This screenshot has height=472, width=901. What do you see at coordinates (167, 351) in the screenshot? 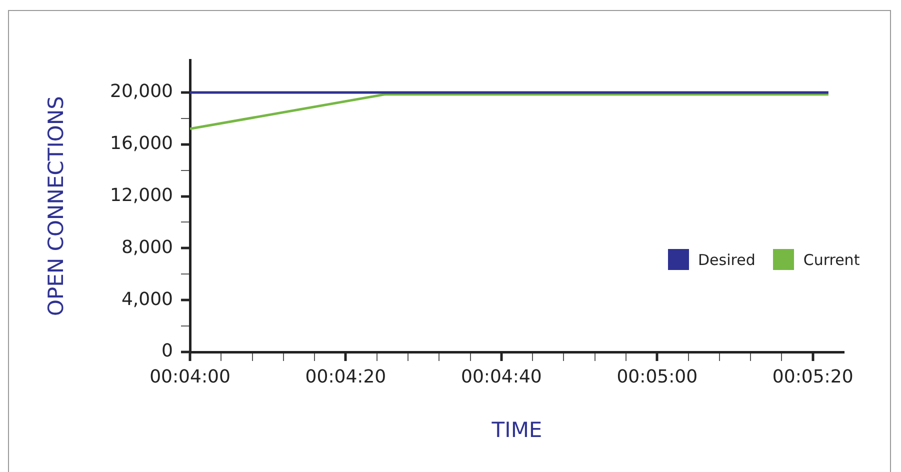
I see `y-tick-label: 0` at bounding box center [167, 351].